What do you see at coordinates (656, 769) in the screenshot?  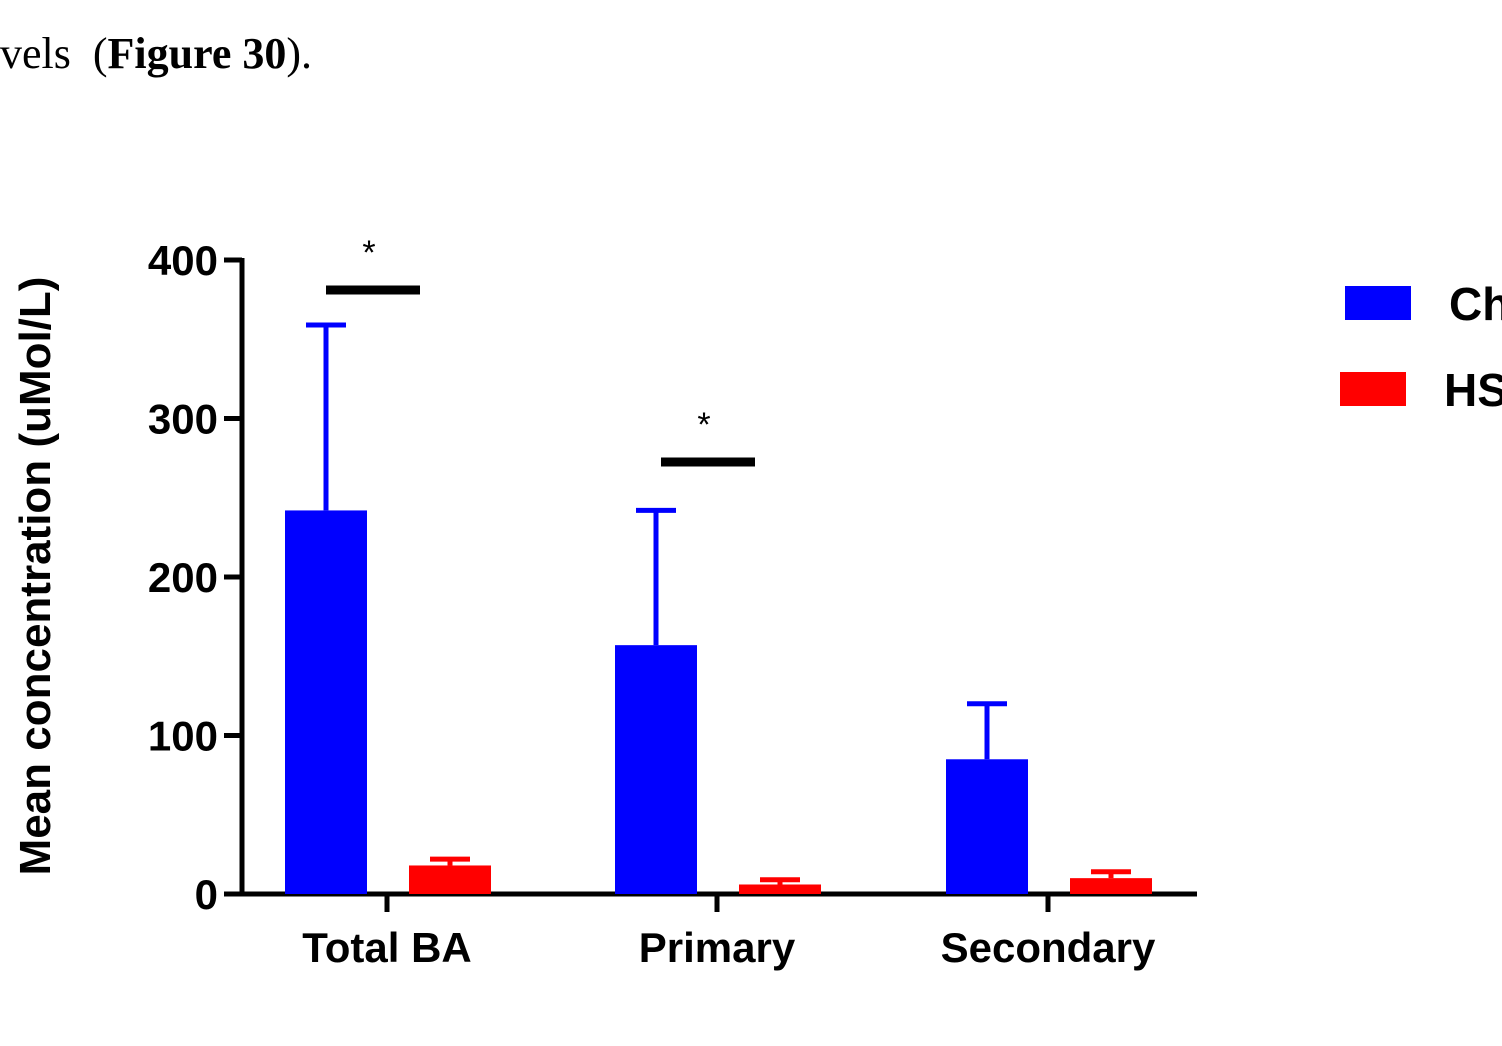 I see `bar-ch-primary` at bounding box center [656, 769].